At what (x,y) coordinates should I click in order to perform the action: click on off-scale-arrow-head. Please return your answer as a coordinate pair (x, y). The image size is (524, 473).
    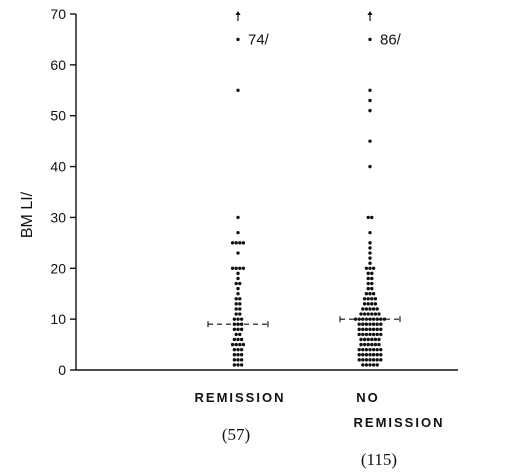
    Looking at the image, I should click on (238, 13).